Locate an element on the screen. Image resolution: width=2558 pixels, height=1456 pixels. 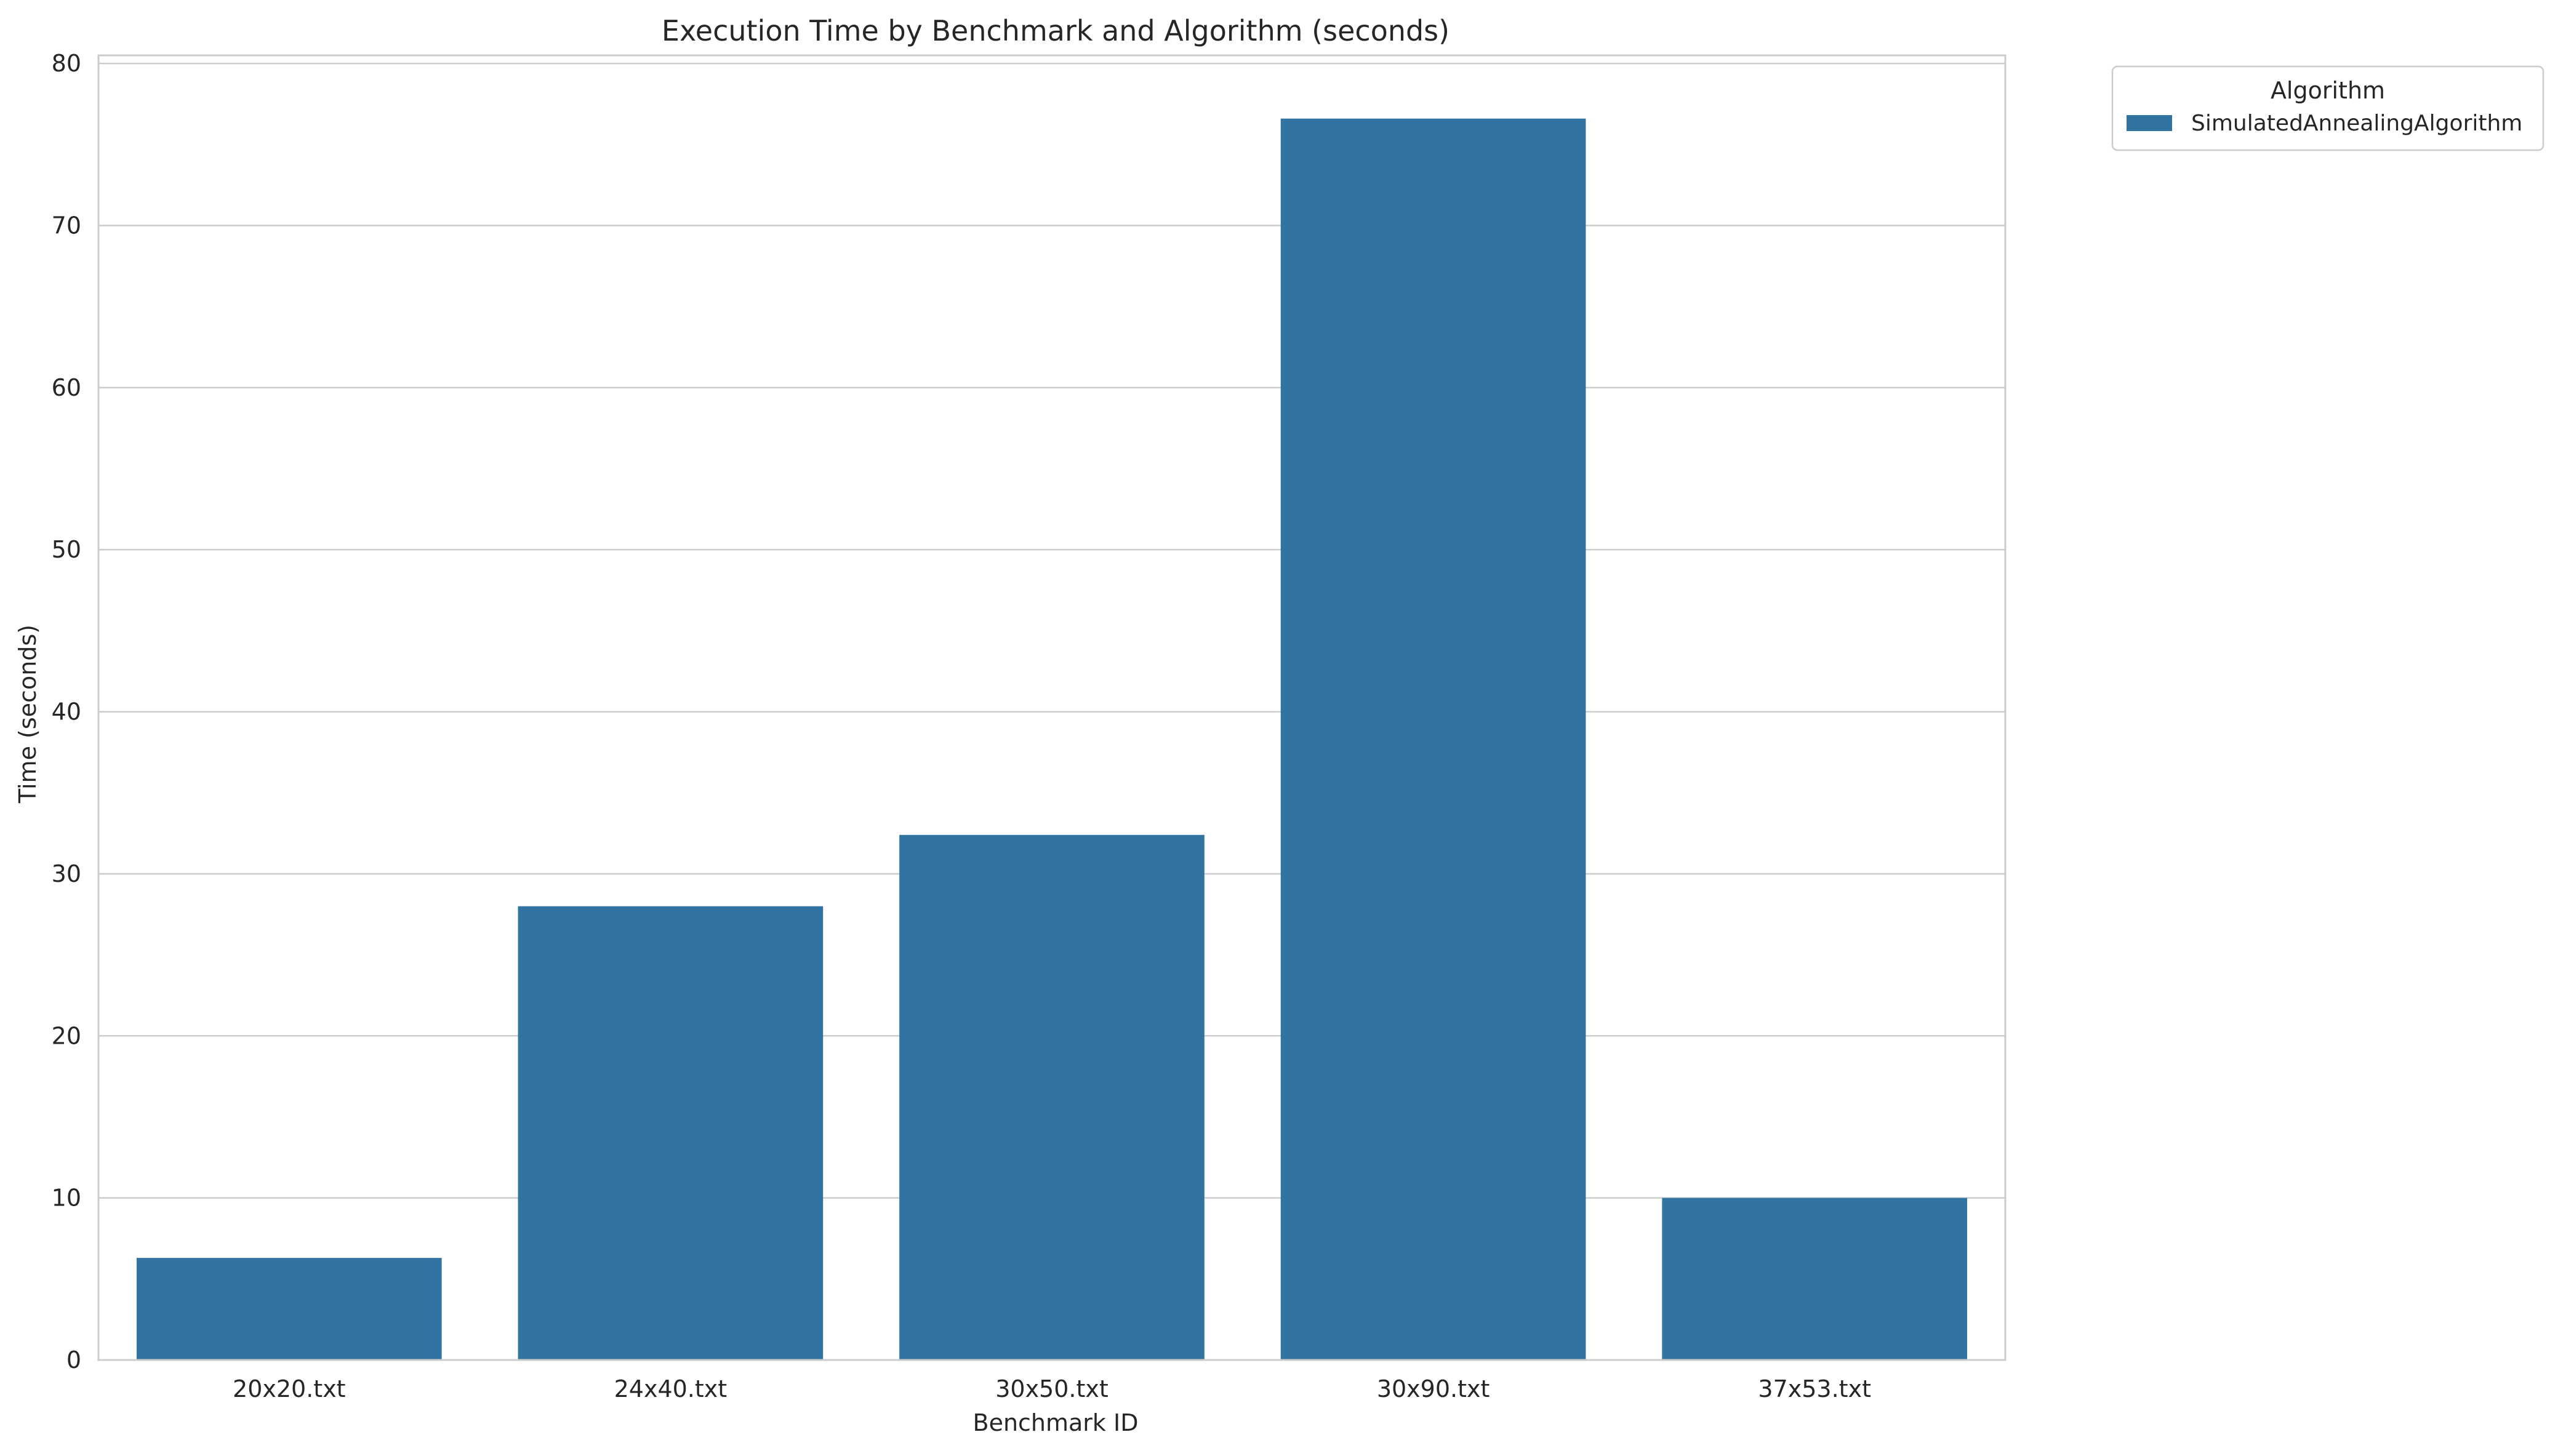
x-tick-label: 30x90.txt is located at coordinates (1434, 1388).